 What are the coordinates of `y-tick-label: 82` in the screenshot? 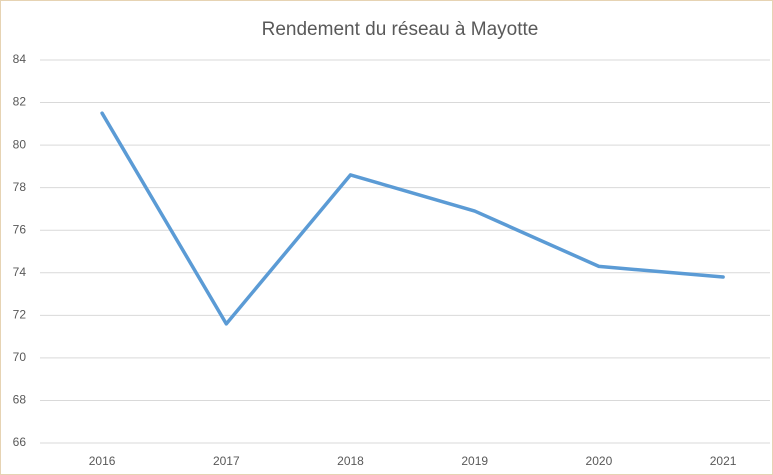 It's located at (20, 102).